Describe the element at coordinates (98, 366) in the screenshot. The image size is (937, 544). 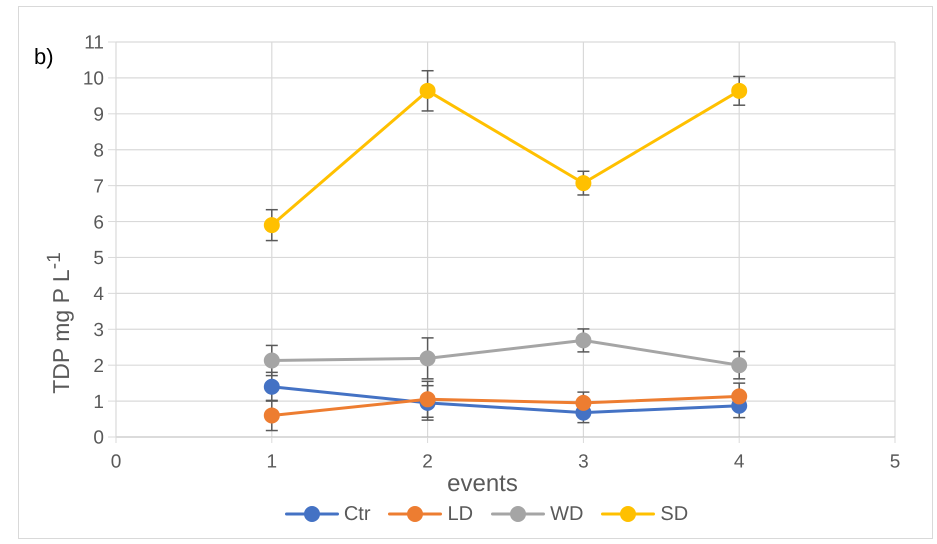
I see `y-tick-label: 2` at that location.